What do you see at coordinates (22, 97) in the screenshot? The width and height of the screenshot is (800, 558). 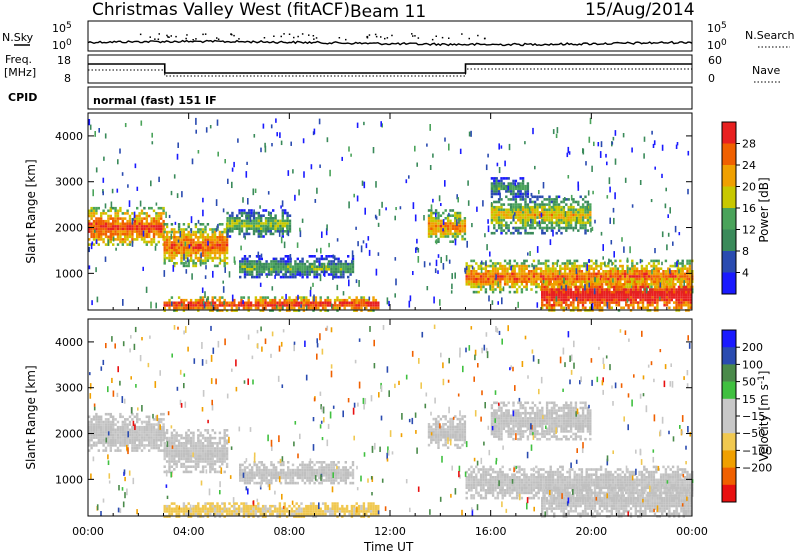 I see `cpid-label: CPID` at bounding box center [22, 97].